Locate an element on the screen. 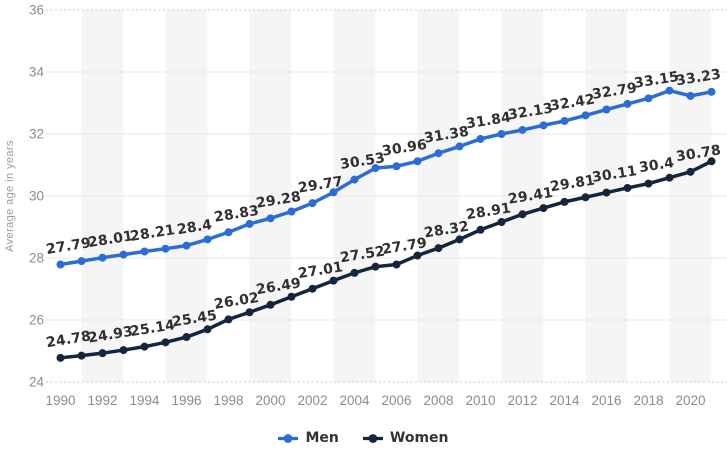  women-data-label: 28.91 is located at coordinates (488, 211).